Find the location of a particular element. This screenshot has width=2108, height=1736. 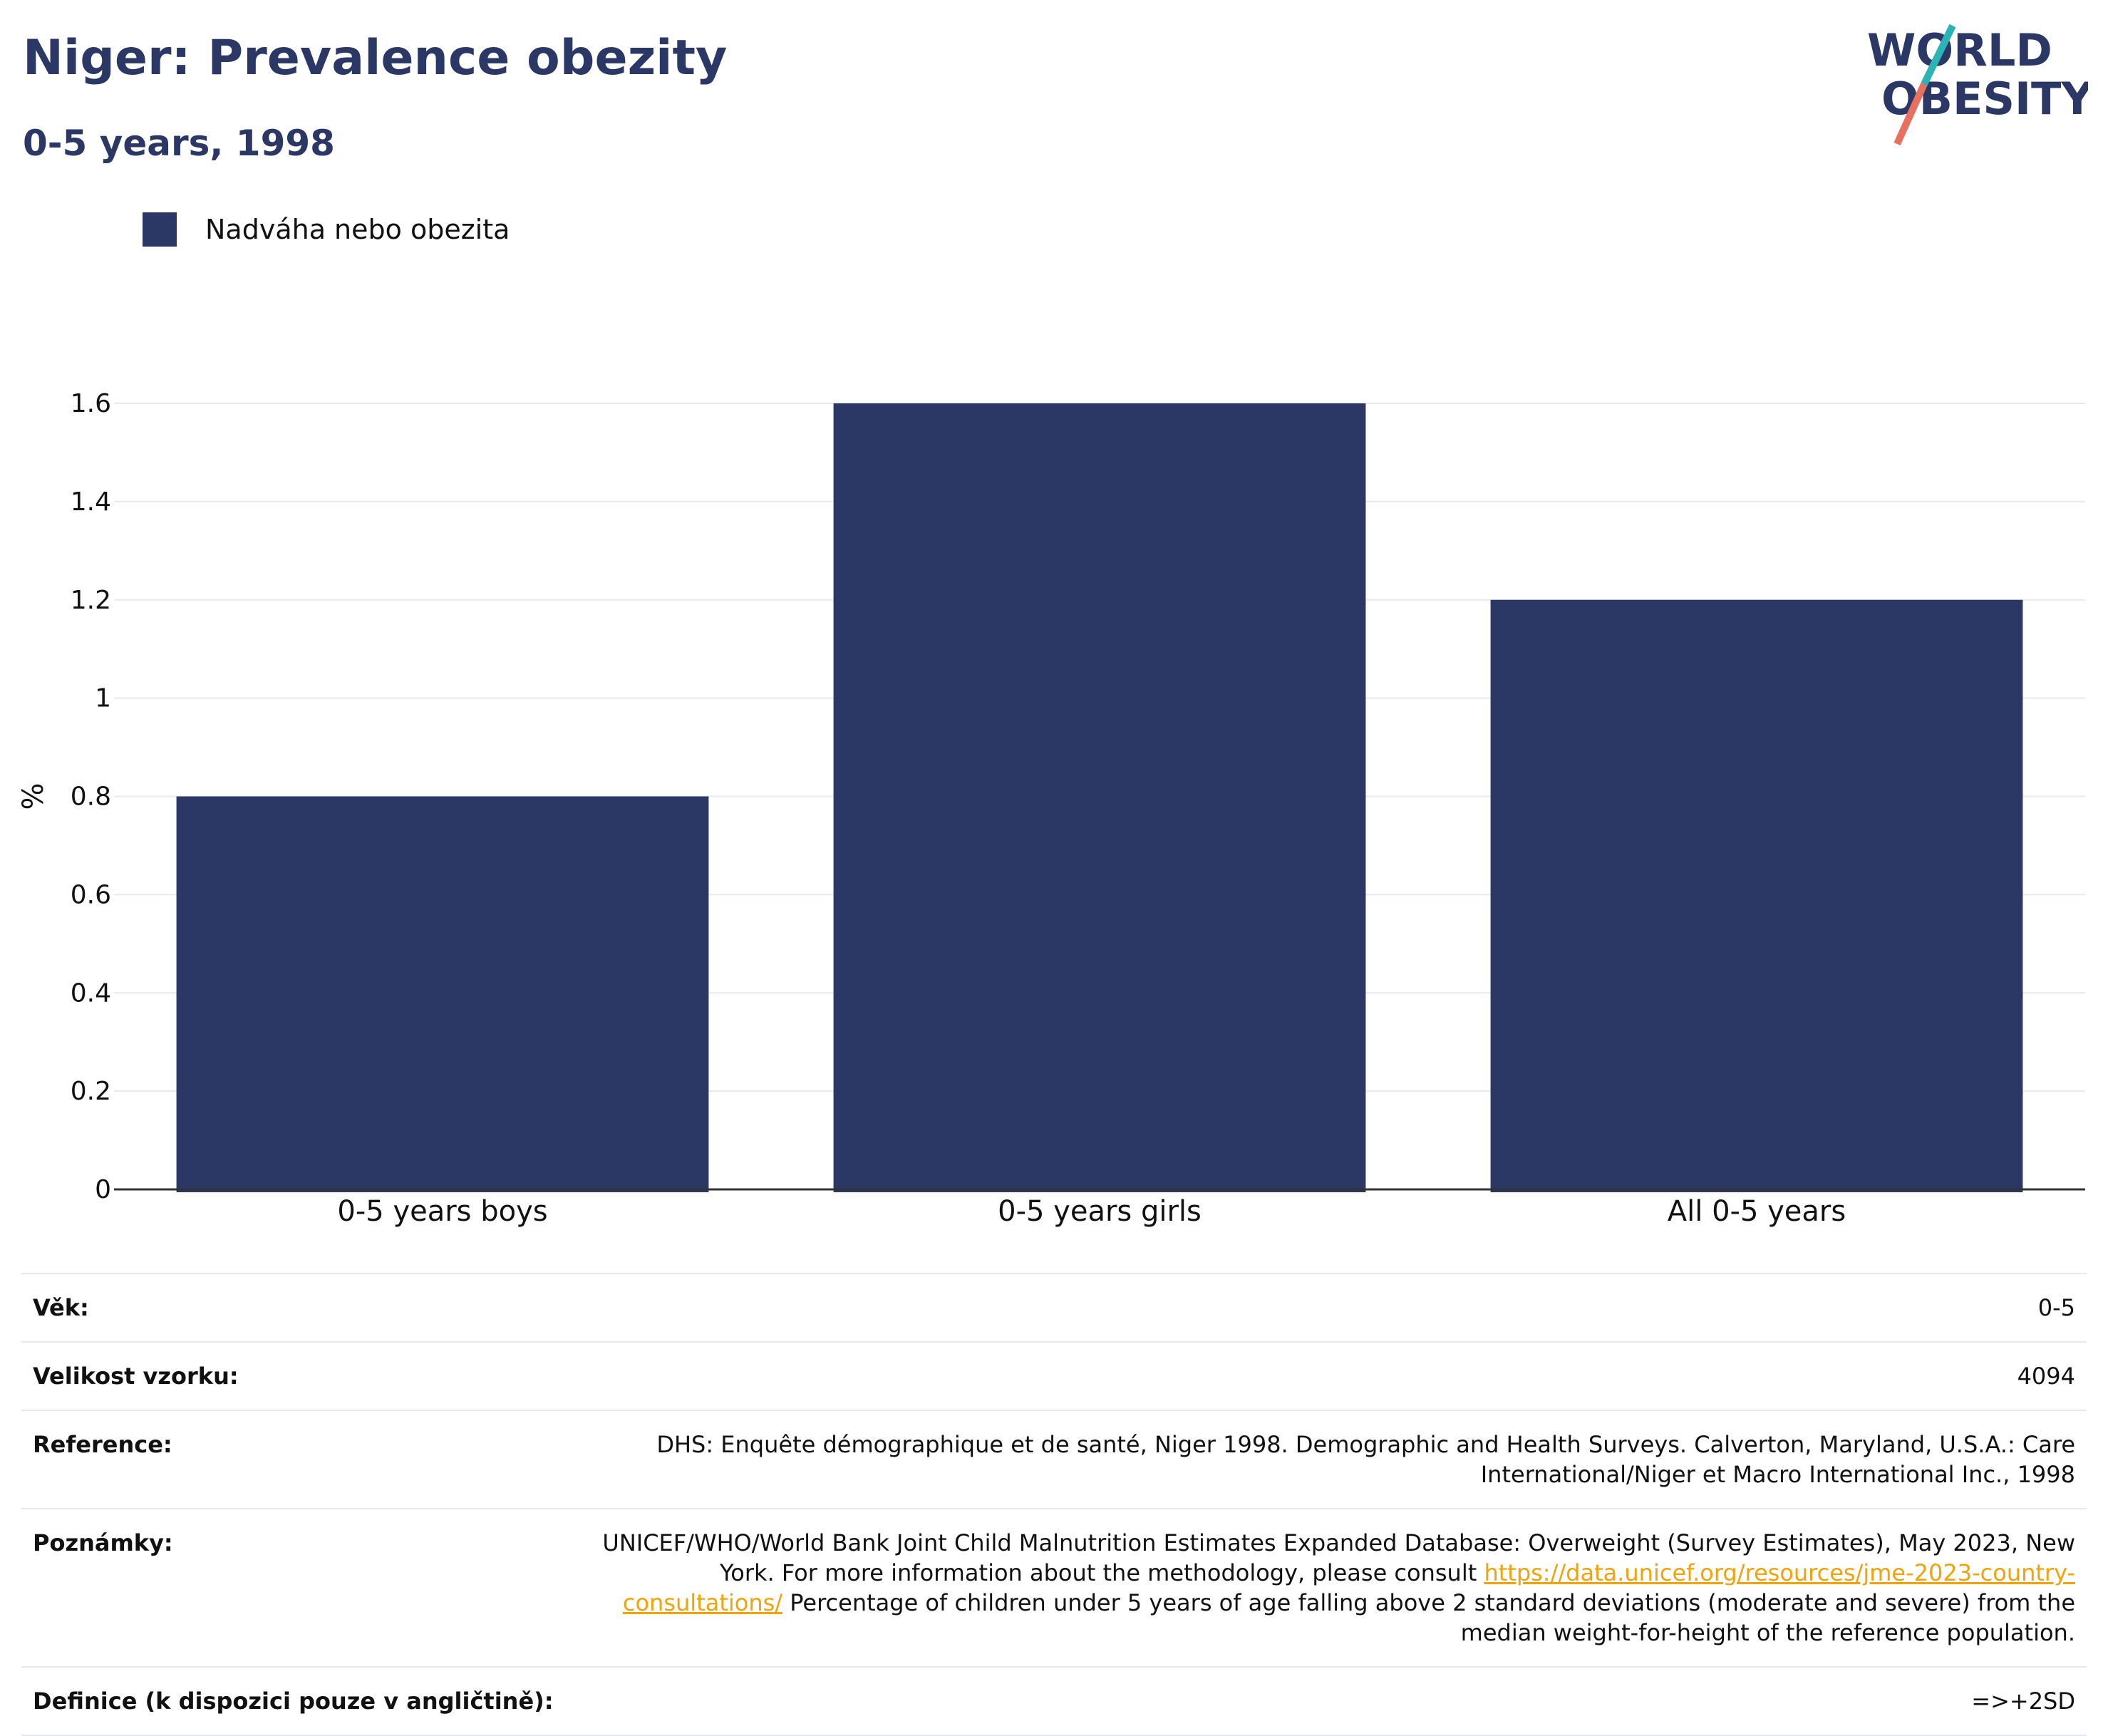

legend-label: Nadváha nebo obezita is located at coordinates (358, 230).